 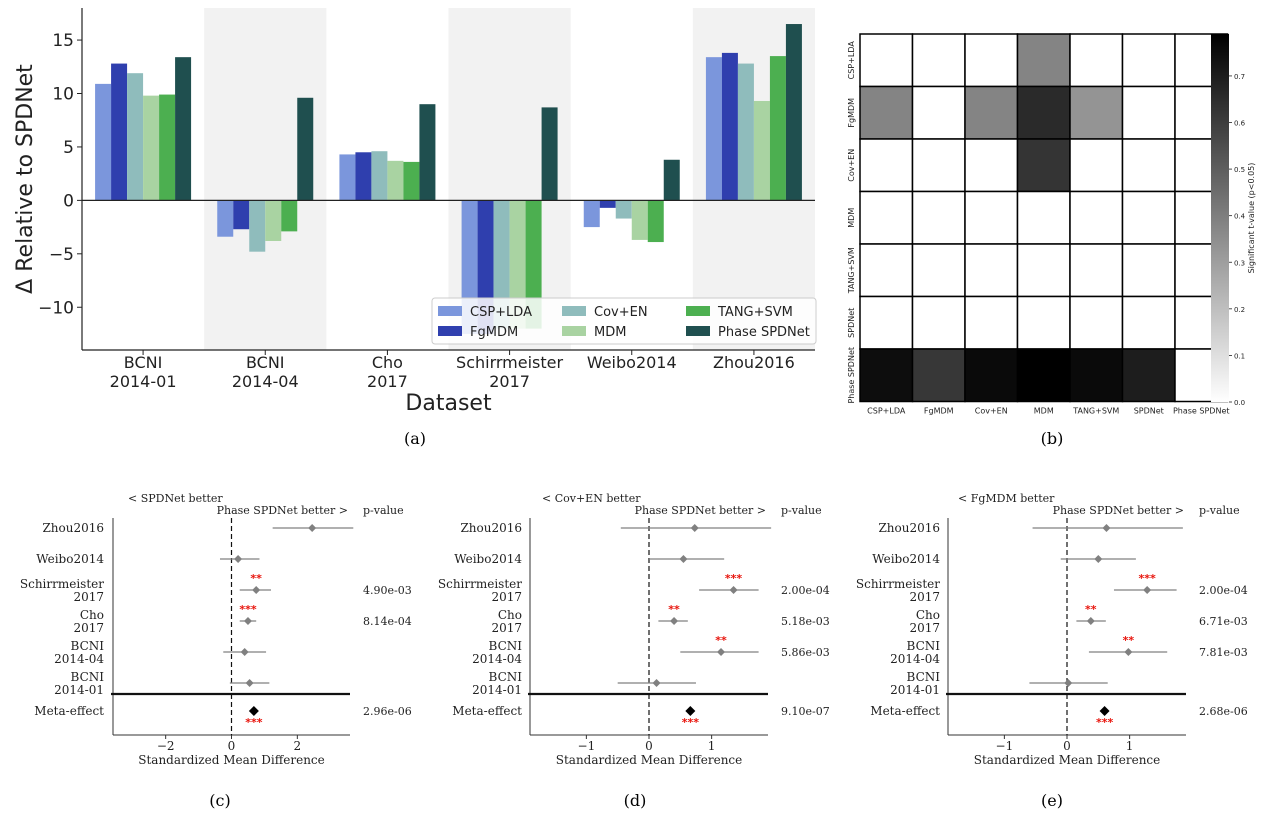 I want to click on y-tick-label: 10, so click(x=63, y=95).